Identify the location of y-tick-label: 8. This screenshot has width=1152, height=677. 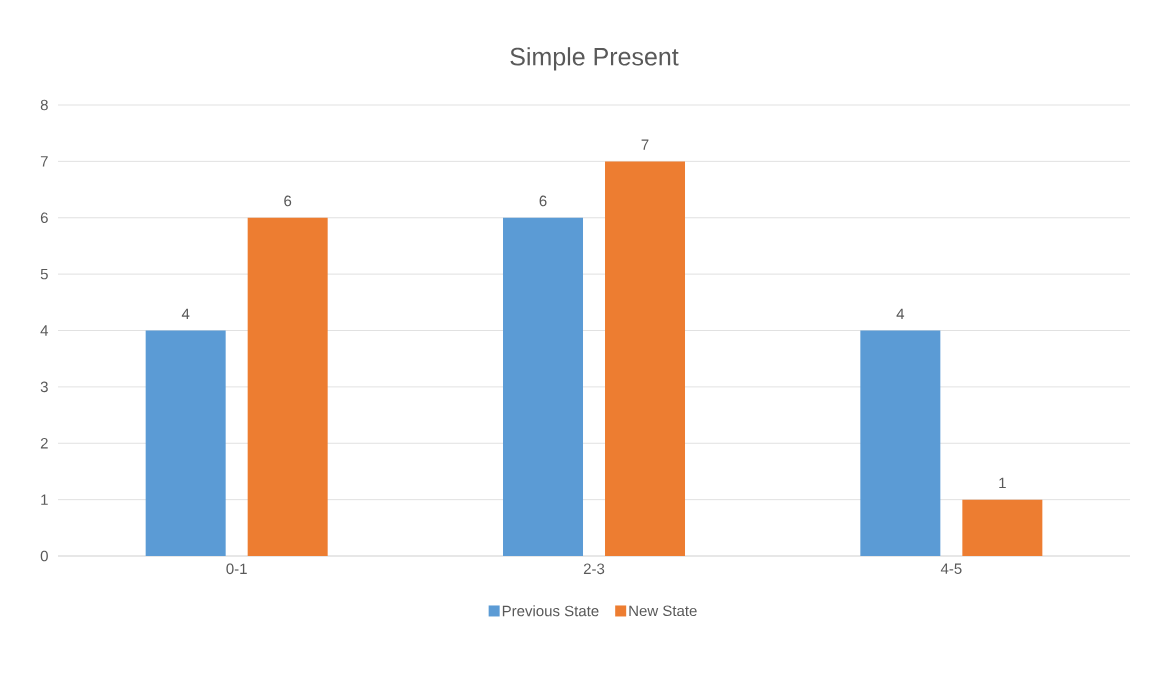
(44, 105).